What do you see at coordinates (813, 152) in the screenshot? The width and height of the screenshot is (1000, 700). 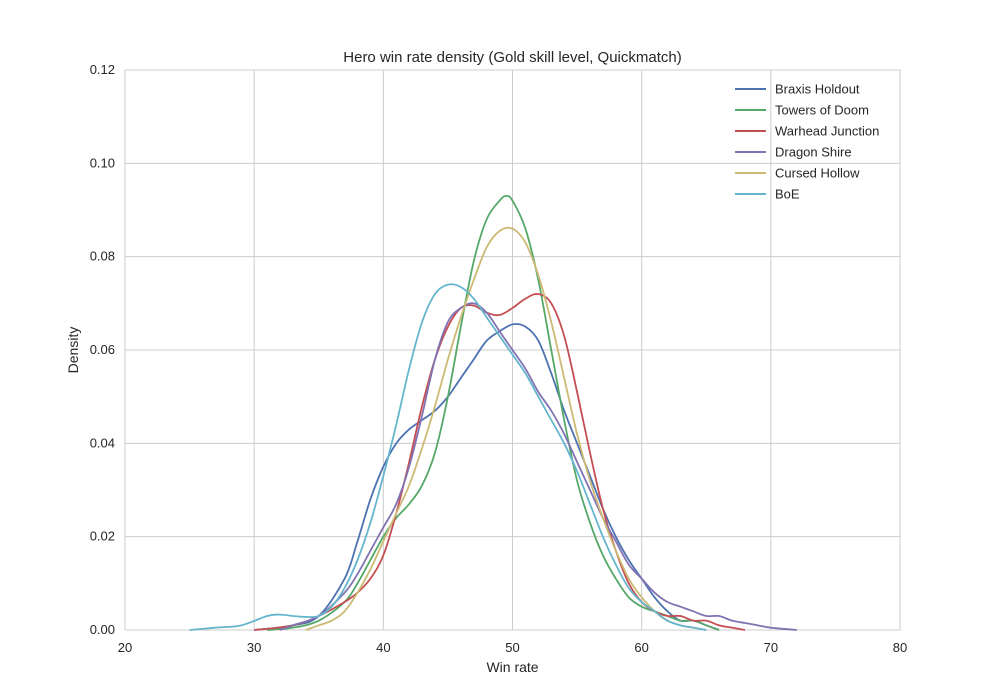 I see `legend-label-dragon-shire: Dragon Shire` at bounding box center [813, 152].